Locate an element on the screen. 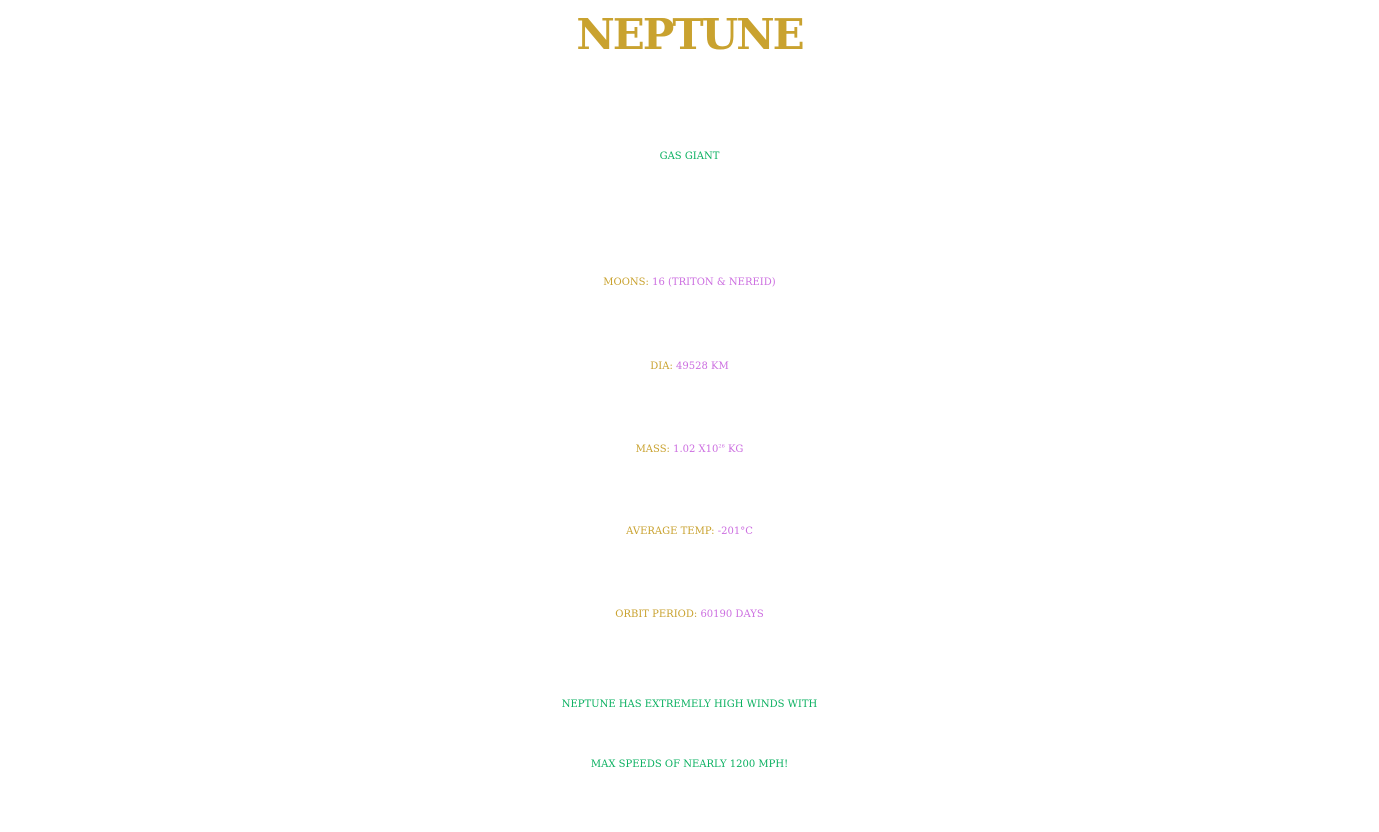 This screenshot has height=832, width=1379. fact-moons-value: 16 (TRITON & NEREID) is located at coordinates (714, 282).